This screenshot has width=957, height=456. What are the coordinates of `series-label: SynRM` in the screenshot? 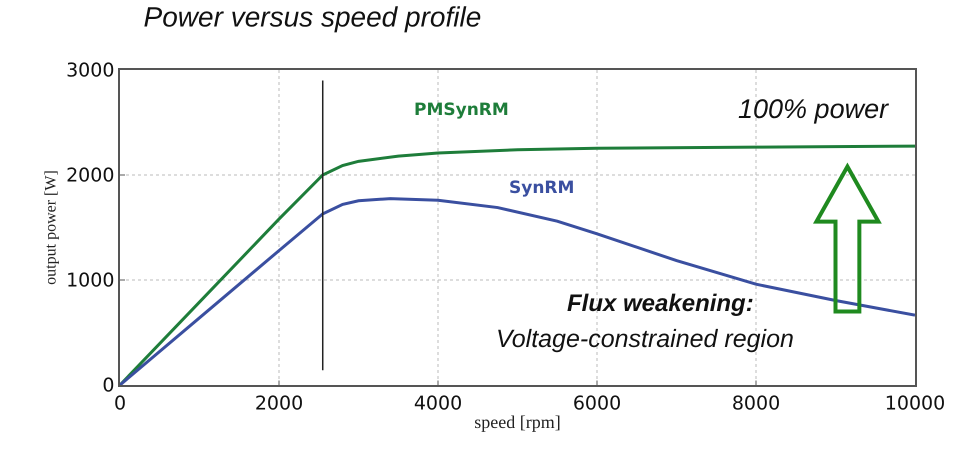 It's located at (541, 188).